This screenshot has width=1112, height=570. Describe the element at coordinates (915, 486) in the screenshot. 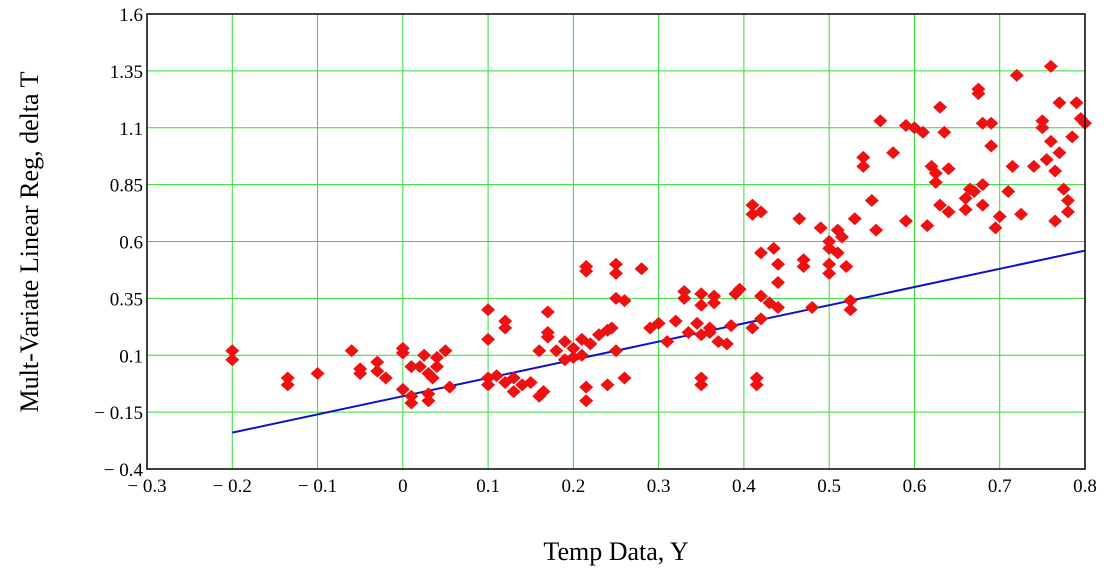

I see `x-tick-label: 0.6` at that location.